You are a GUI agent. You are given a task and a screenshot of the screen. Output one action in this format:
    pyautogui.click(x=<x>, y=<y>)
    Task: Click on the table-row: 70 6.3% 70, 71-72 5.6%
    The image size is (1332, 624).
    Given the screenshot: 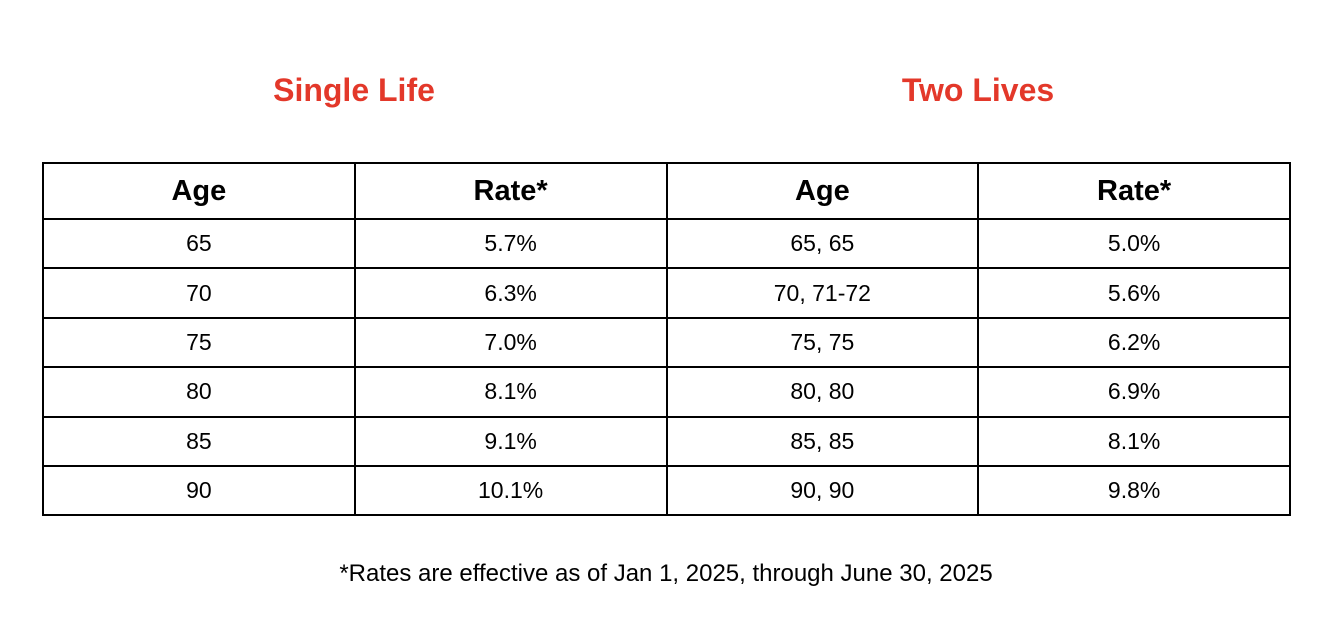 What is the action you would take?
    pyautogui.click(x=666, y=293)
    